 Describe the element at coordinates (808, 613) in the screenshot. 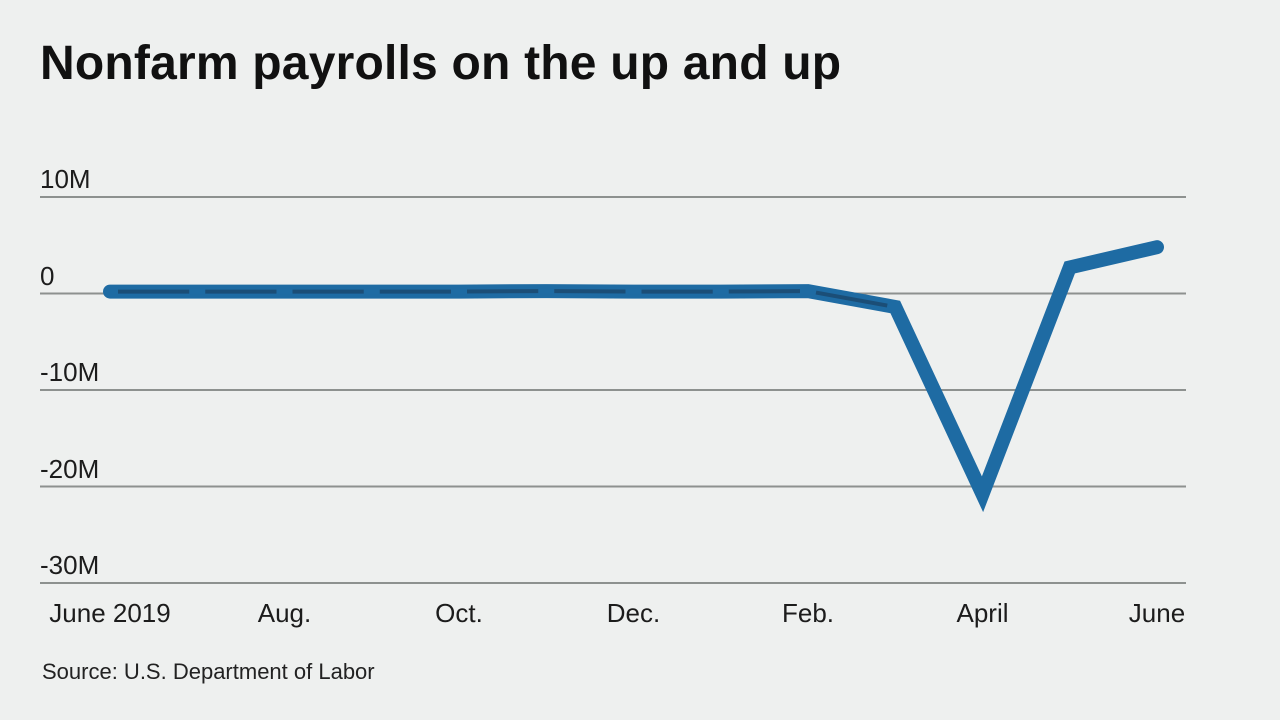

I see `x-axis-tick-label: Feb.` at that location.